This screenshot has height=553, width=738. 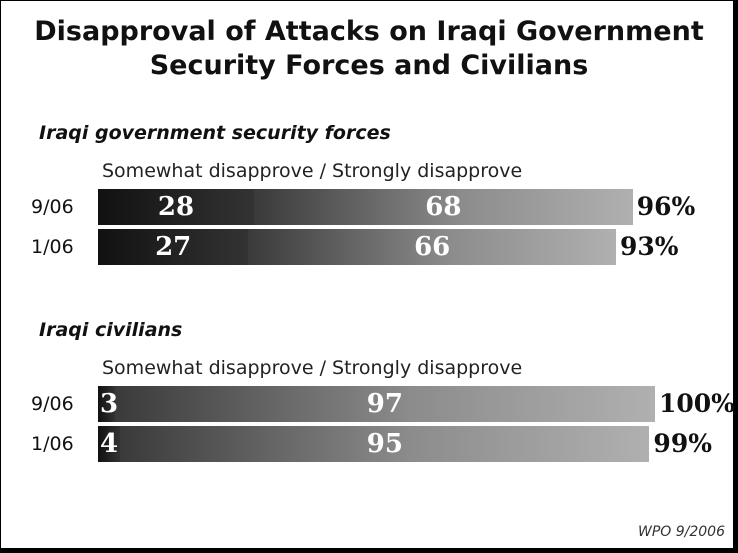 What do you see at coordinates (109, 404) in the screenshot?
I see `data-label-somewhat-1-0: 3` at bounding box center [109, 404].